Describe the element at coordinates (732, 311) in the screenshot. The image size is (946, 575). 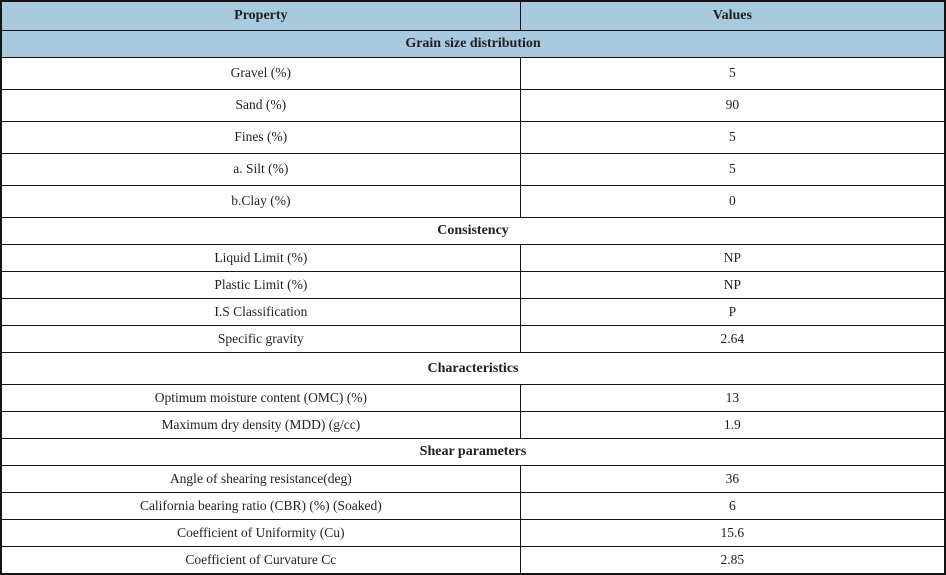
I see `value-cell: P` at that location.